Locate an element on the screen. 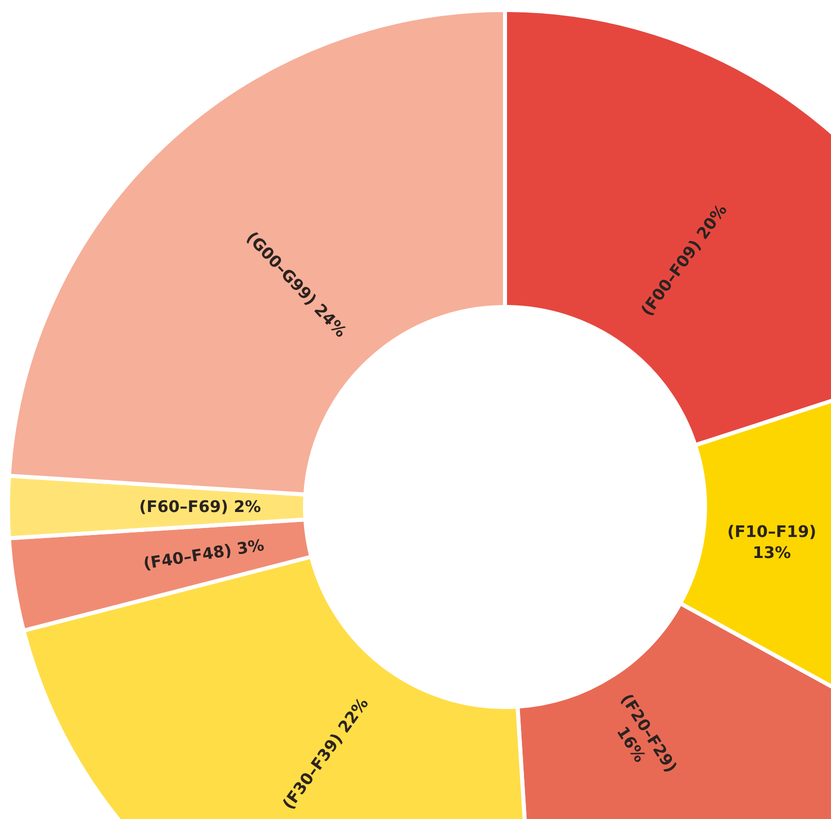 This screenshot has width=831, height=819. slice-label: (F60–F69) 2% is located at coordinates (200, 506).